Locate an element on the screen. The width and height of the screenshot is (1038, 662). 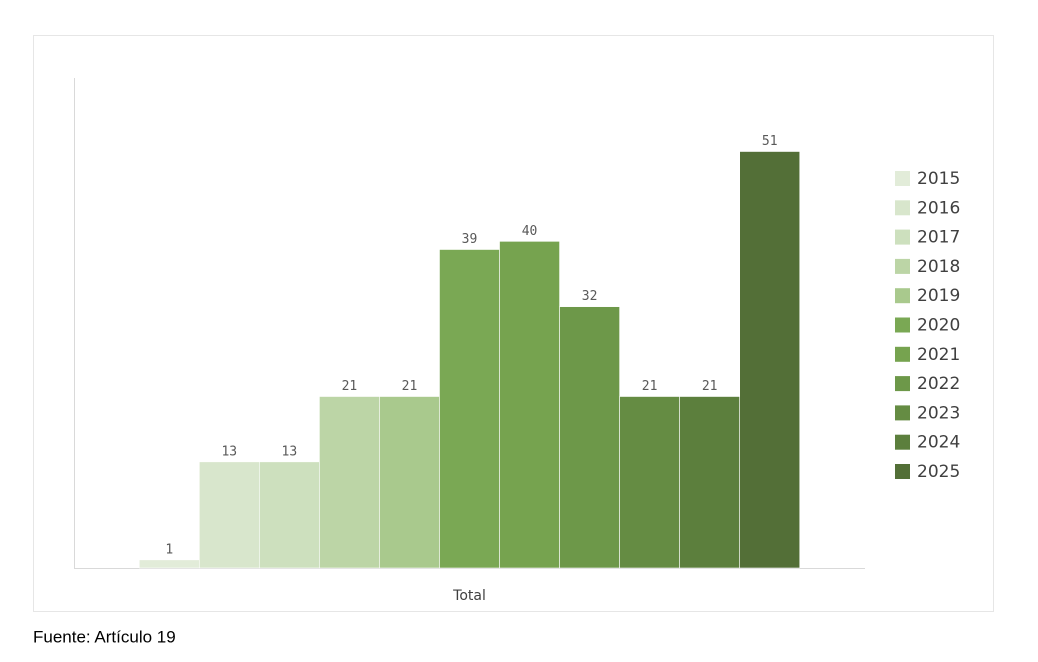
data-label: 39 is located at coordinates (470, 239).